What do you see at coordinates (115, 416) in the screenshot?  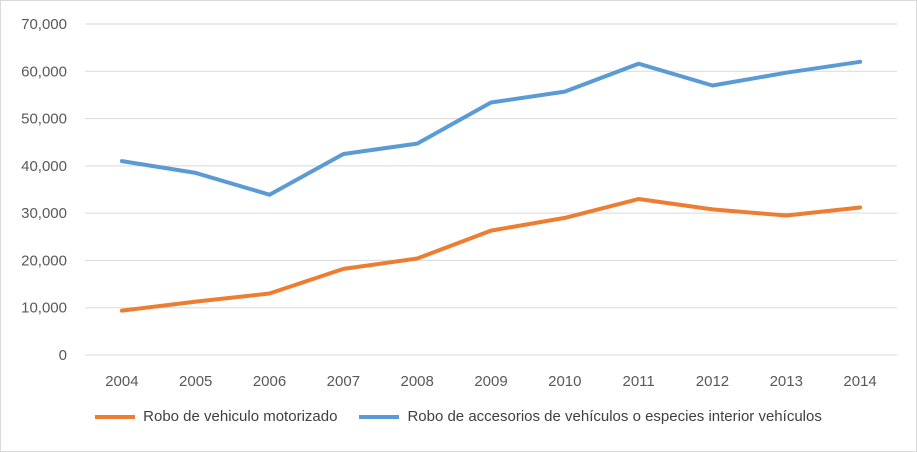 I see `legend-swatch-motorizado` at bounding box center [115, 416].